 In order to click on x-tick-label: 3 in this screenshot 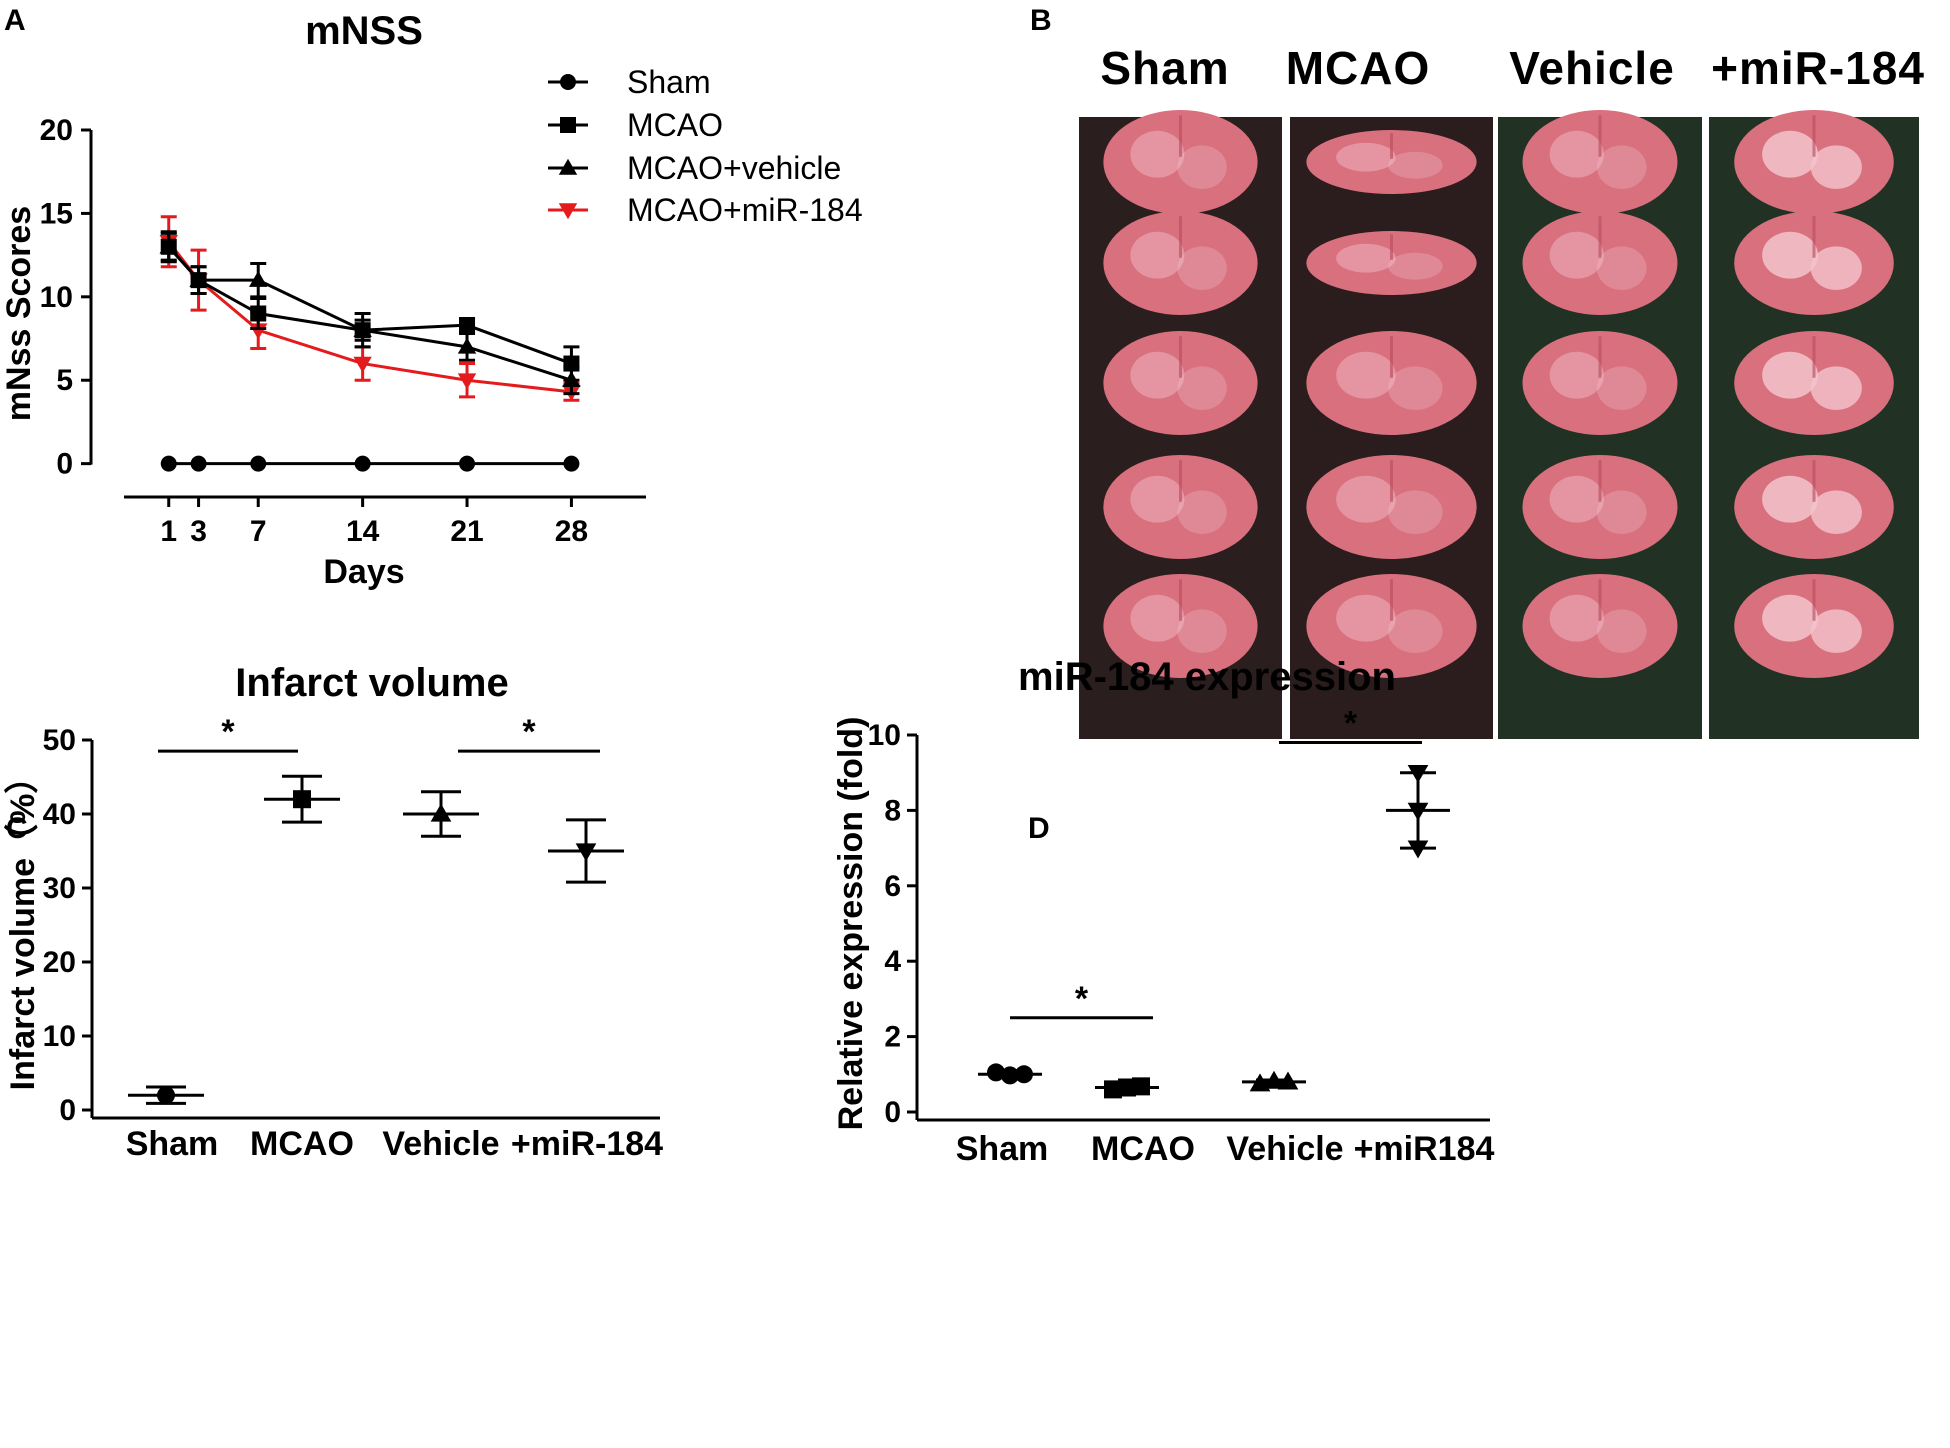, I will do `click(198, 531)`.